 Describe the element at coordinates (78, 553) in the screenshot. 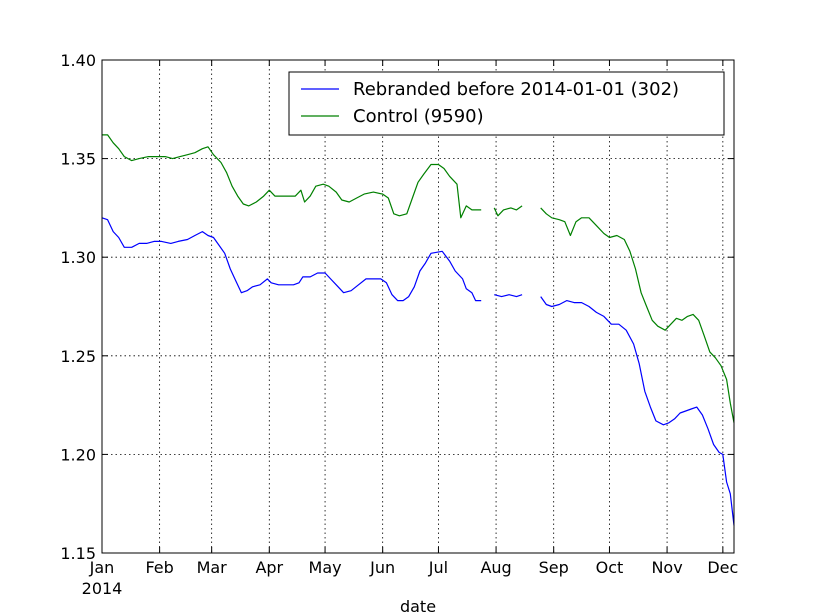

I see `y-tick-label: 1.15` at that location.